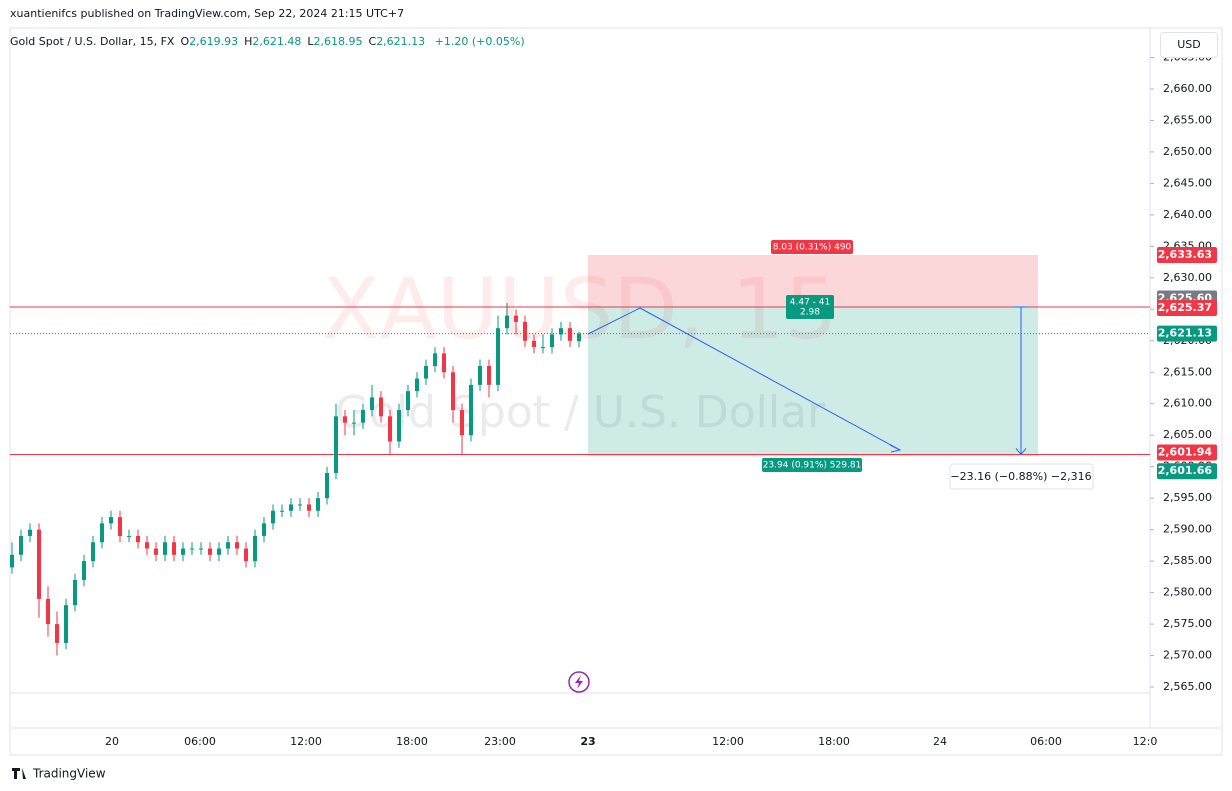 Image resolution: width=1232 pixels, height=791 pixels. Describe the element at coordinates (1187, 686) in the screenshot. I see `y-tick-label: 2,565.00` at that location.